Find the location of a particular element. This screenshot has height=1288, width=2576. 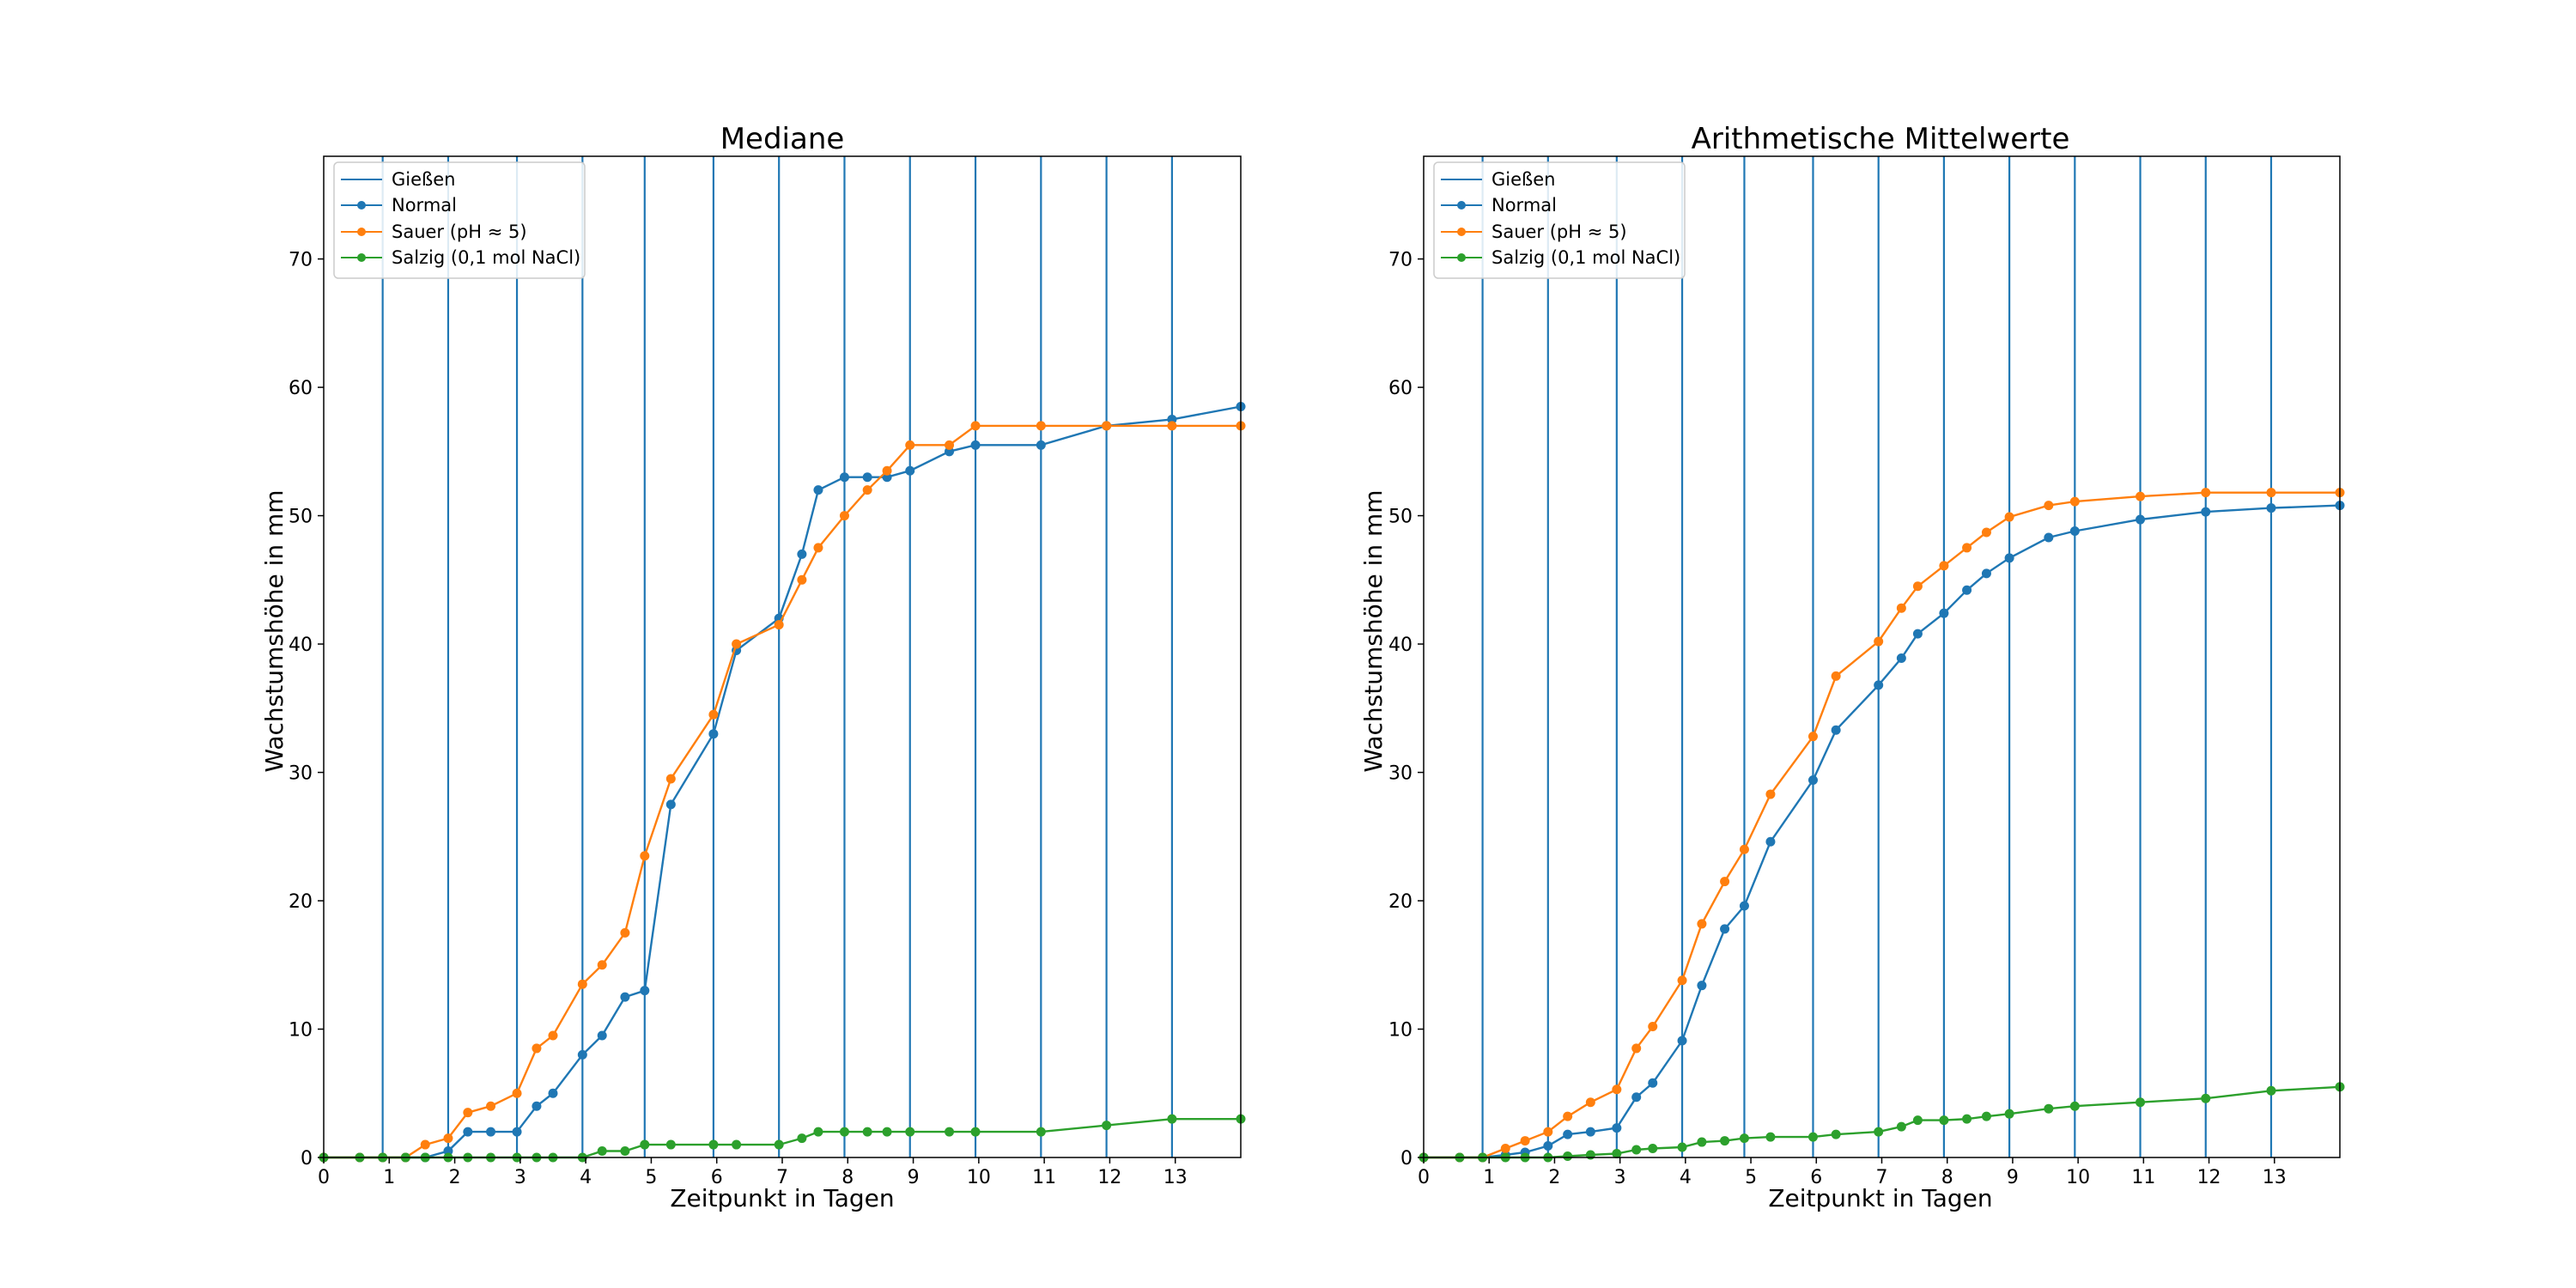

y-tick-label: 40 is located at coordinates (301, 645).